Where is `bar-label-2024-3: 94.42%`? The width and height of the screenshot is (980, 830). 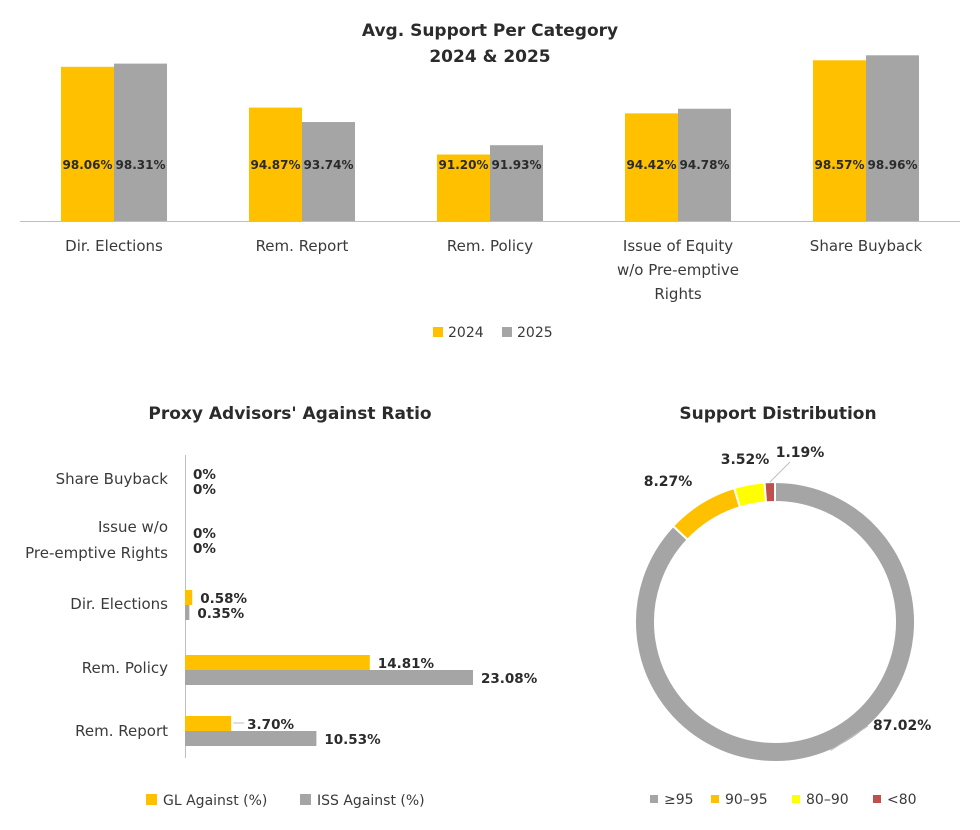
bar-label-2024-3: 94.42% is located at coordinates (652, 165).